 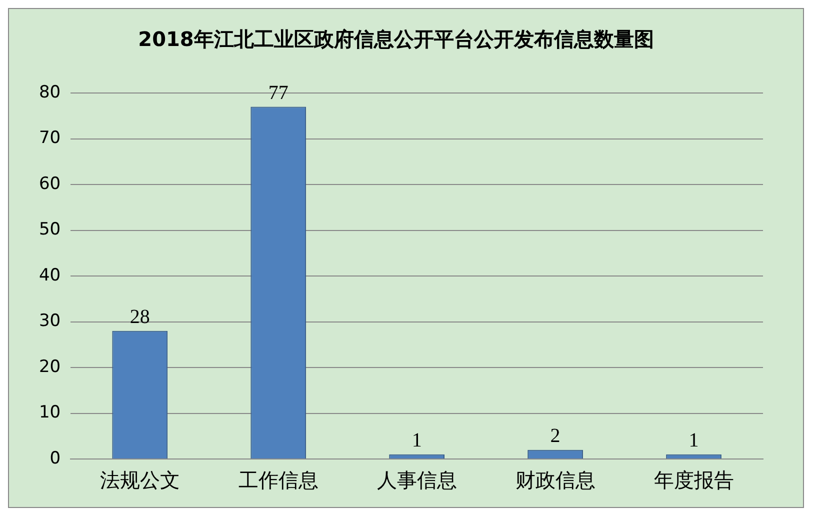 I want to click on y-tick-label: 40, so click(x=49, y=275).